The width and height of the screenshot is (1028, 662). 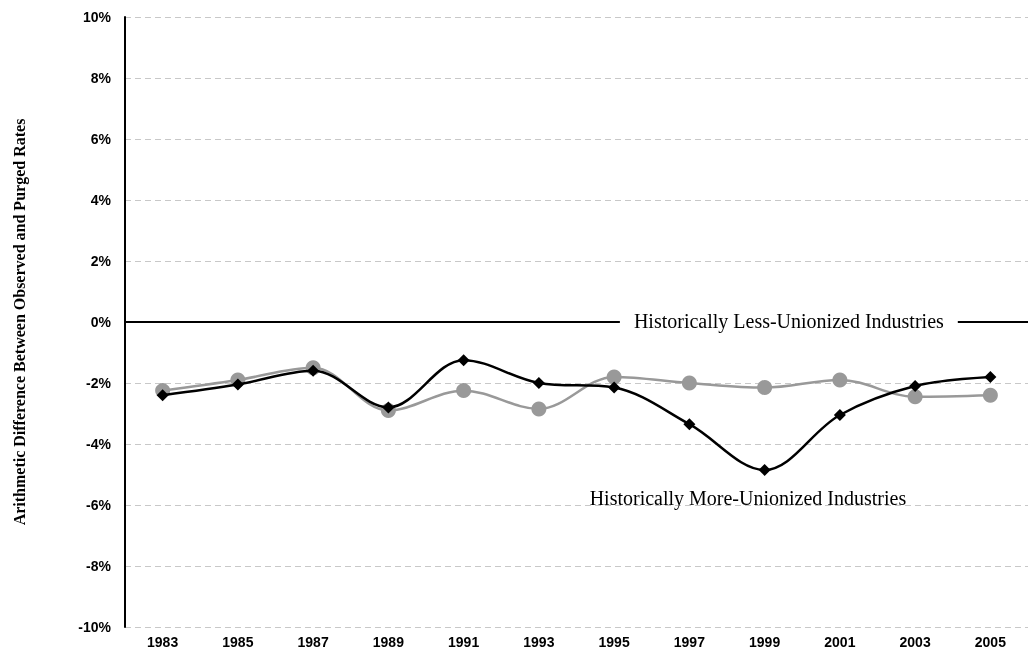 I want to click on series-label: Historically More-Unionized Industries, so click(x=748, y=498).